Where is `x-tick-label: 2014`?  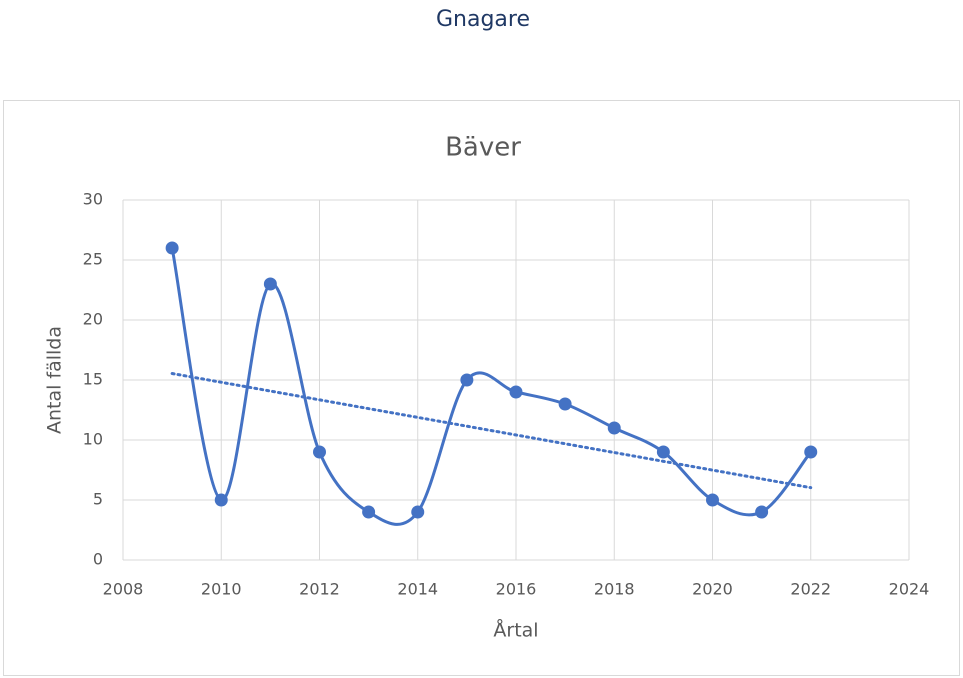
x-tick-label: 2014 is located at coordinates (417, 589).